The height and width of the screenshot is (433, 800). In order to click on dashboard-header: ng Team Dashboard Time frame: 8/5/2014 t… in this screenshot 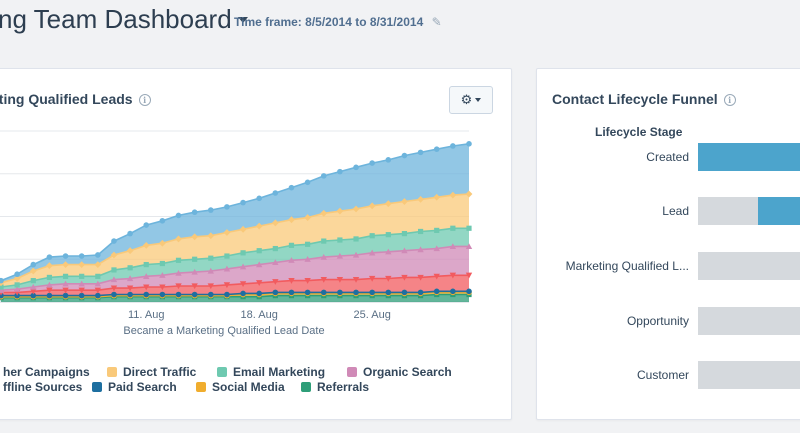, I will do `click(400, 25)`.